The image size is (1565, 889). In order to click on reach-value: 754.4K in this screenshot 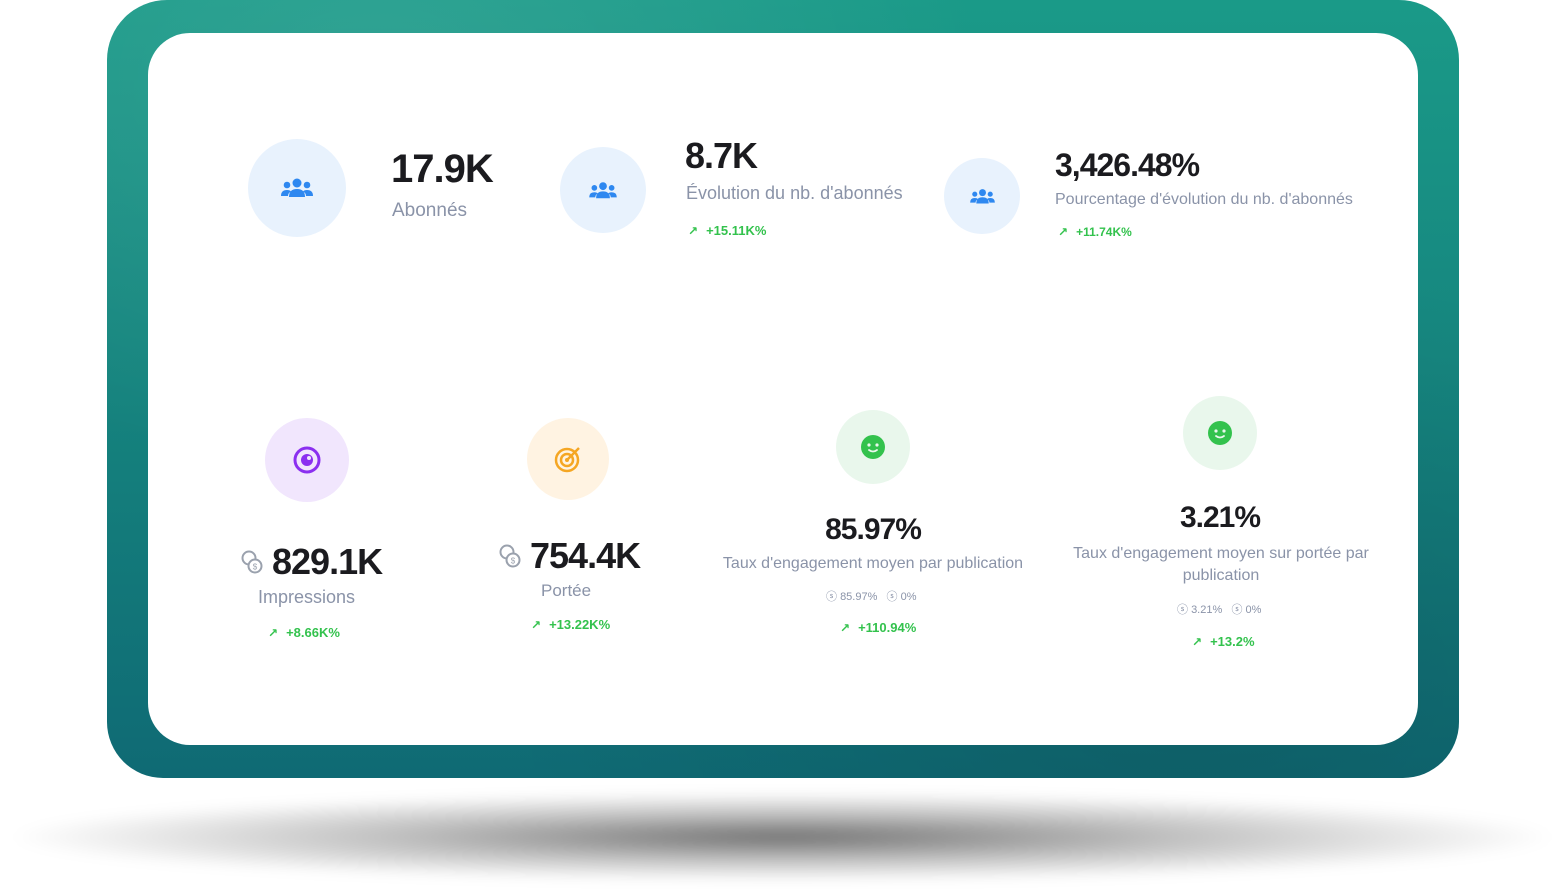, I will do `click(585, 555)`.